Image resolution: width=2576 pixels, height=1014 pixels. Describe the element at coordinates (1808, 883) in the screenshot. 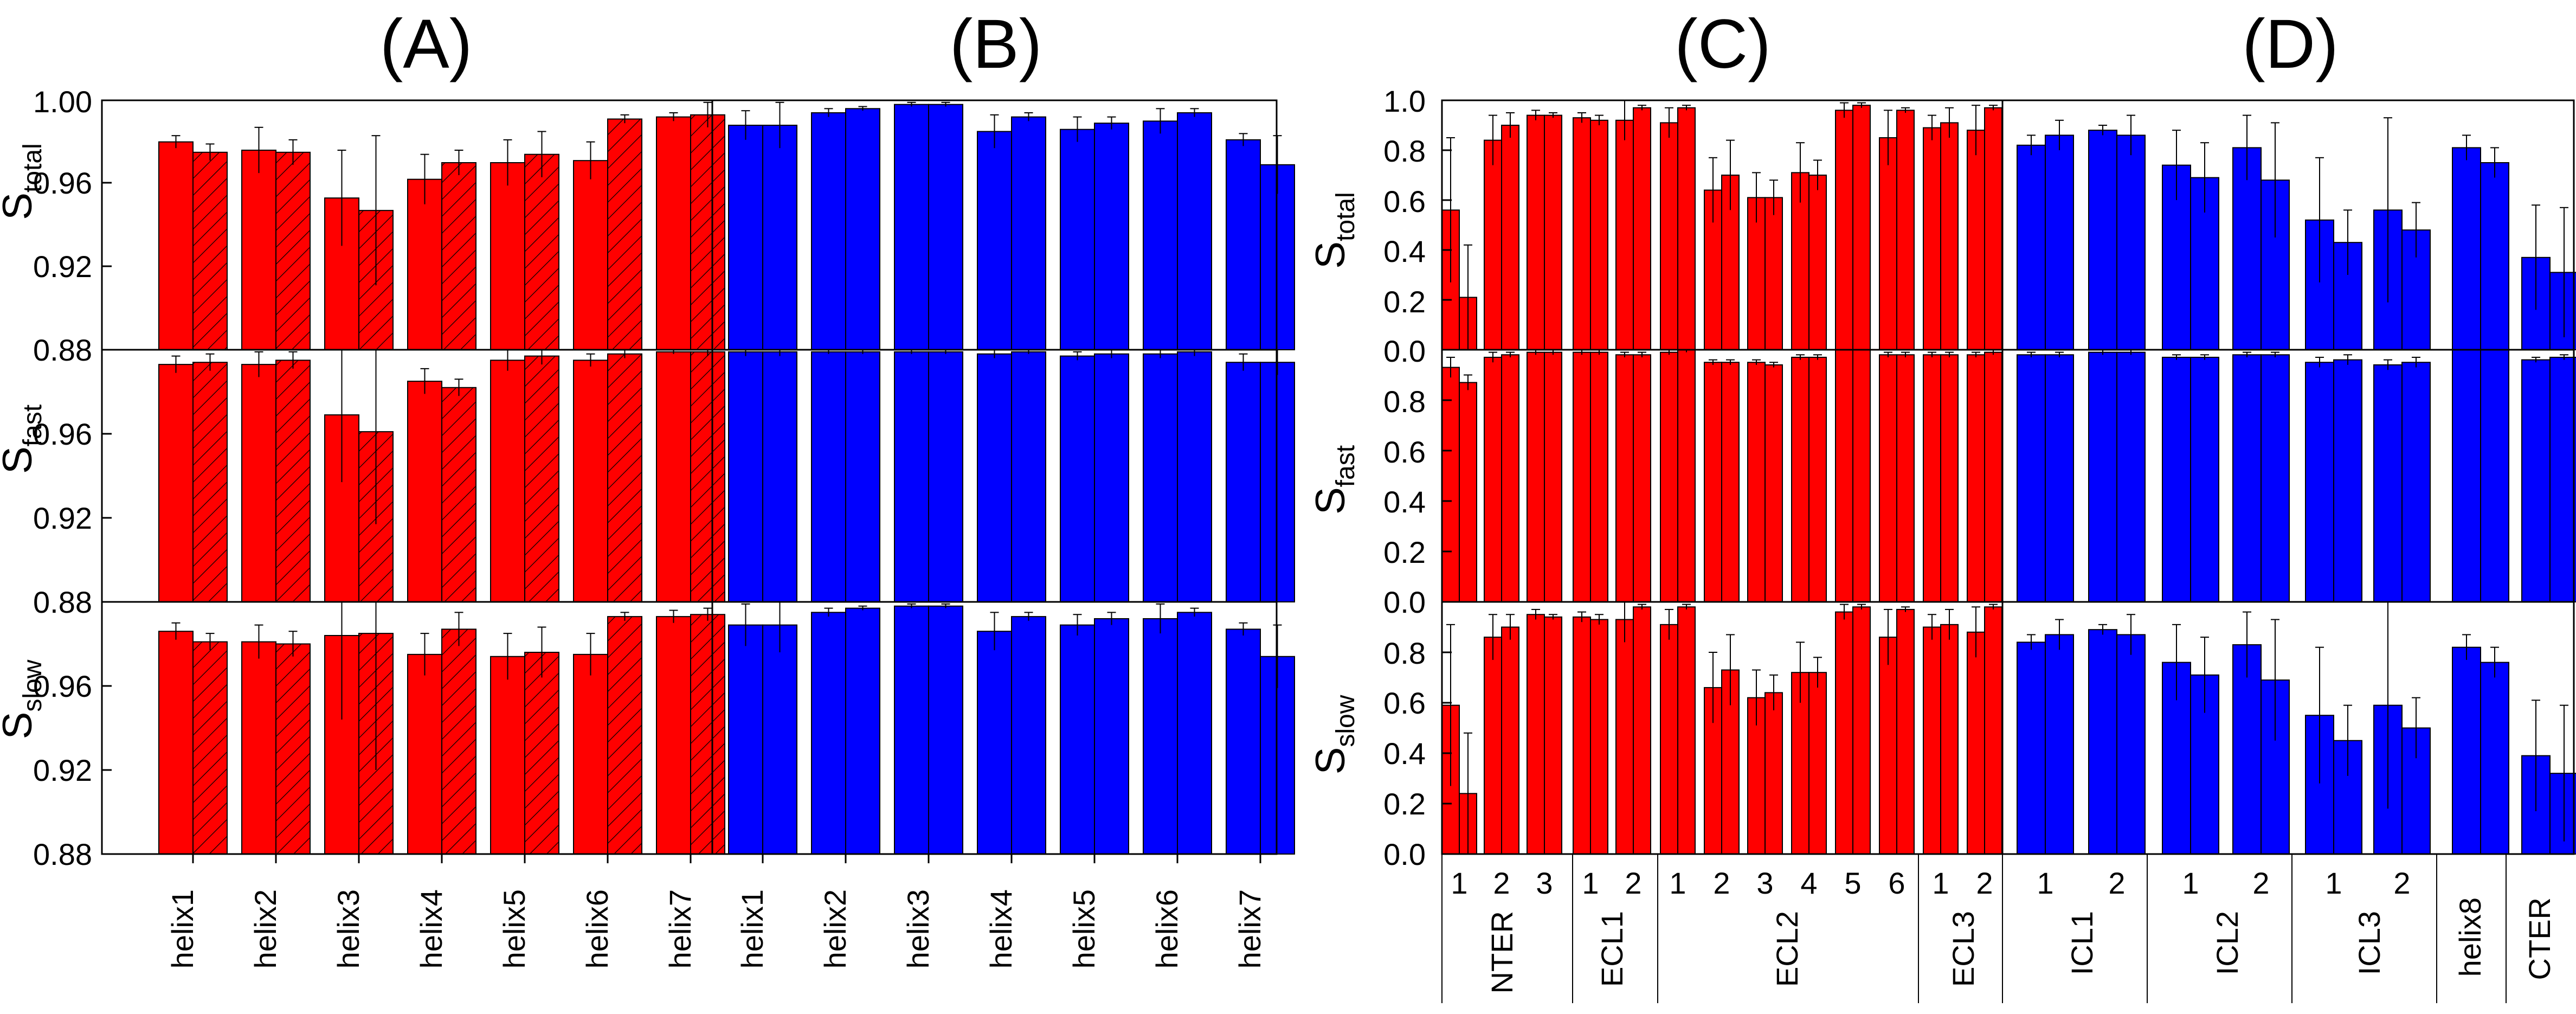

I see `x-tick-label: 4` at that location.